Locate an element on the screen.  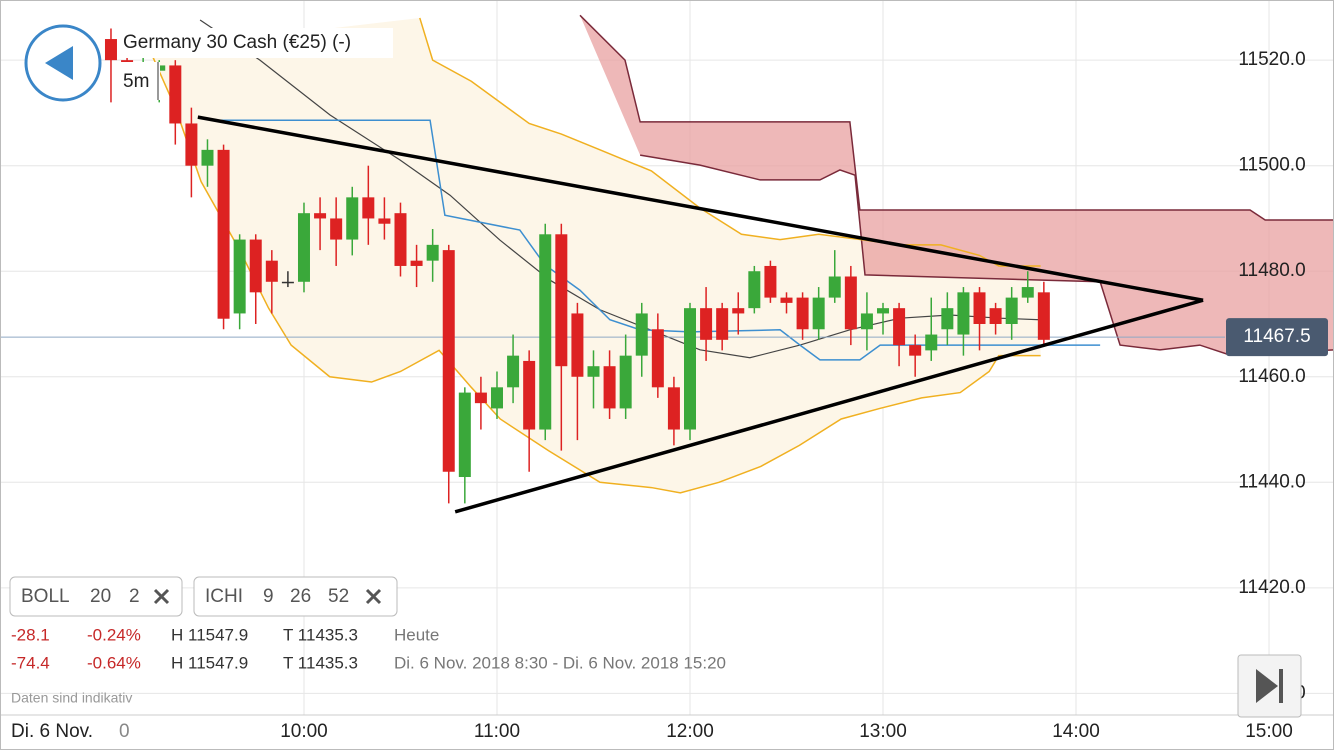
y-tick-label: 11520.0 is located at coordinates (1271, 59).